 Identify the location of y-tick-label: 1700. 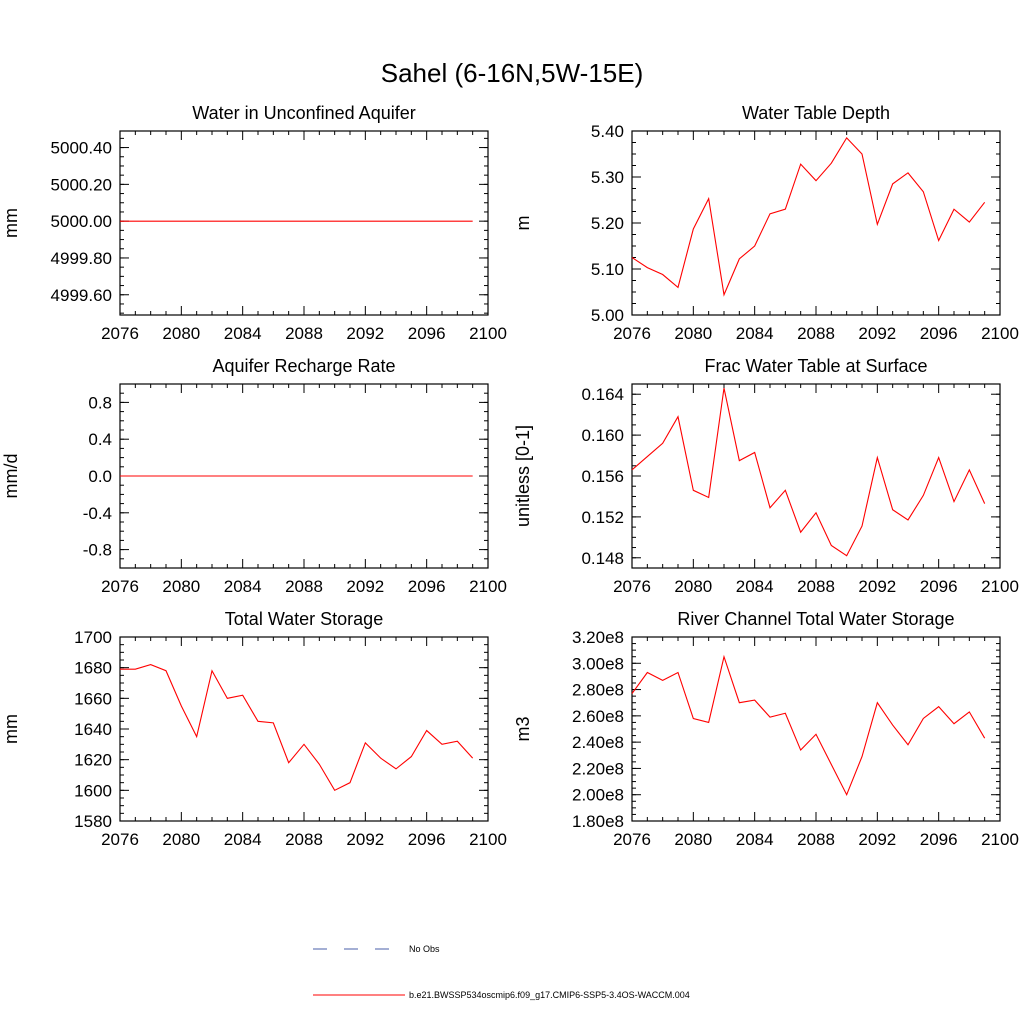
(93, 637).